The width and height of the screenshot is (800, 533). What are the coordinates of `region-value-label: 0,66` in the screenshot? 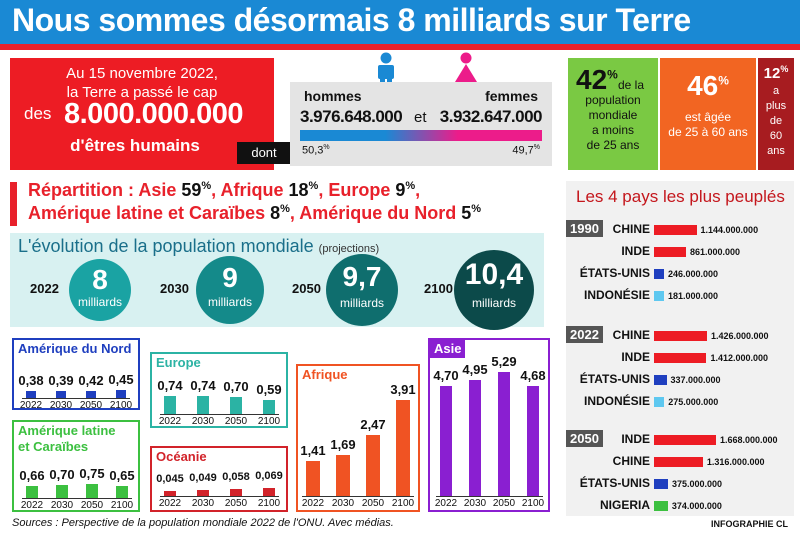 It's located at (32, 475).